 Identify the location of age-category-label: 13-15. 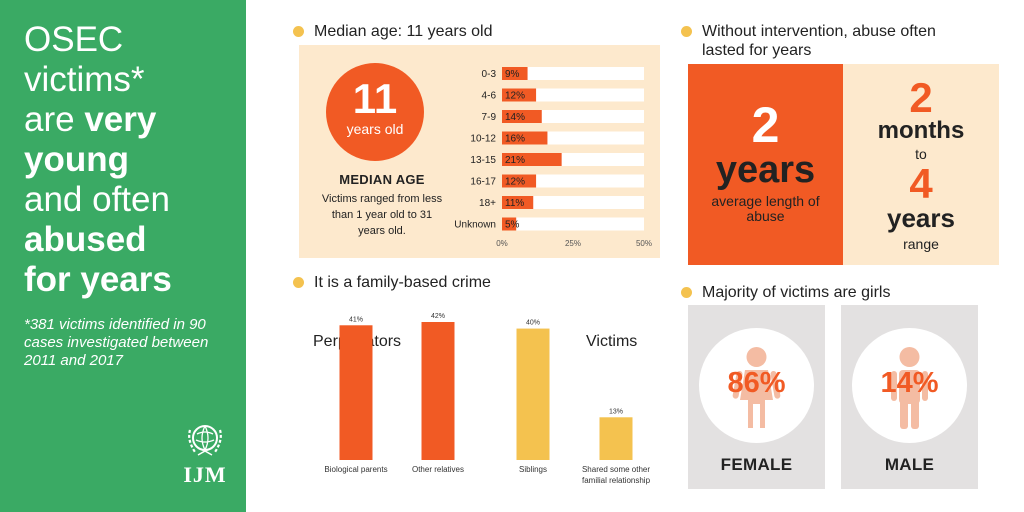
(483, 160).